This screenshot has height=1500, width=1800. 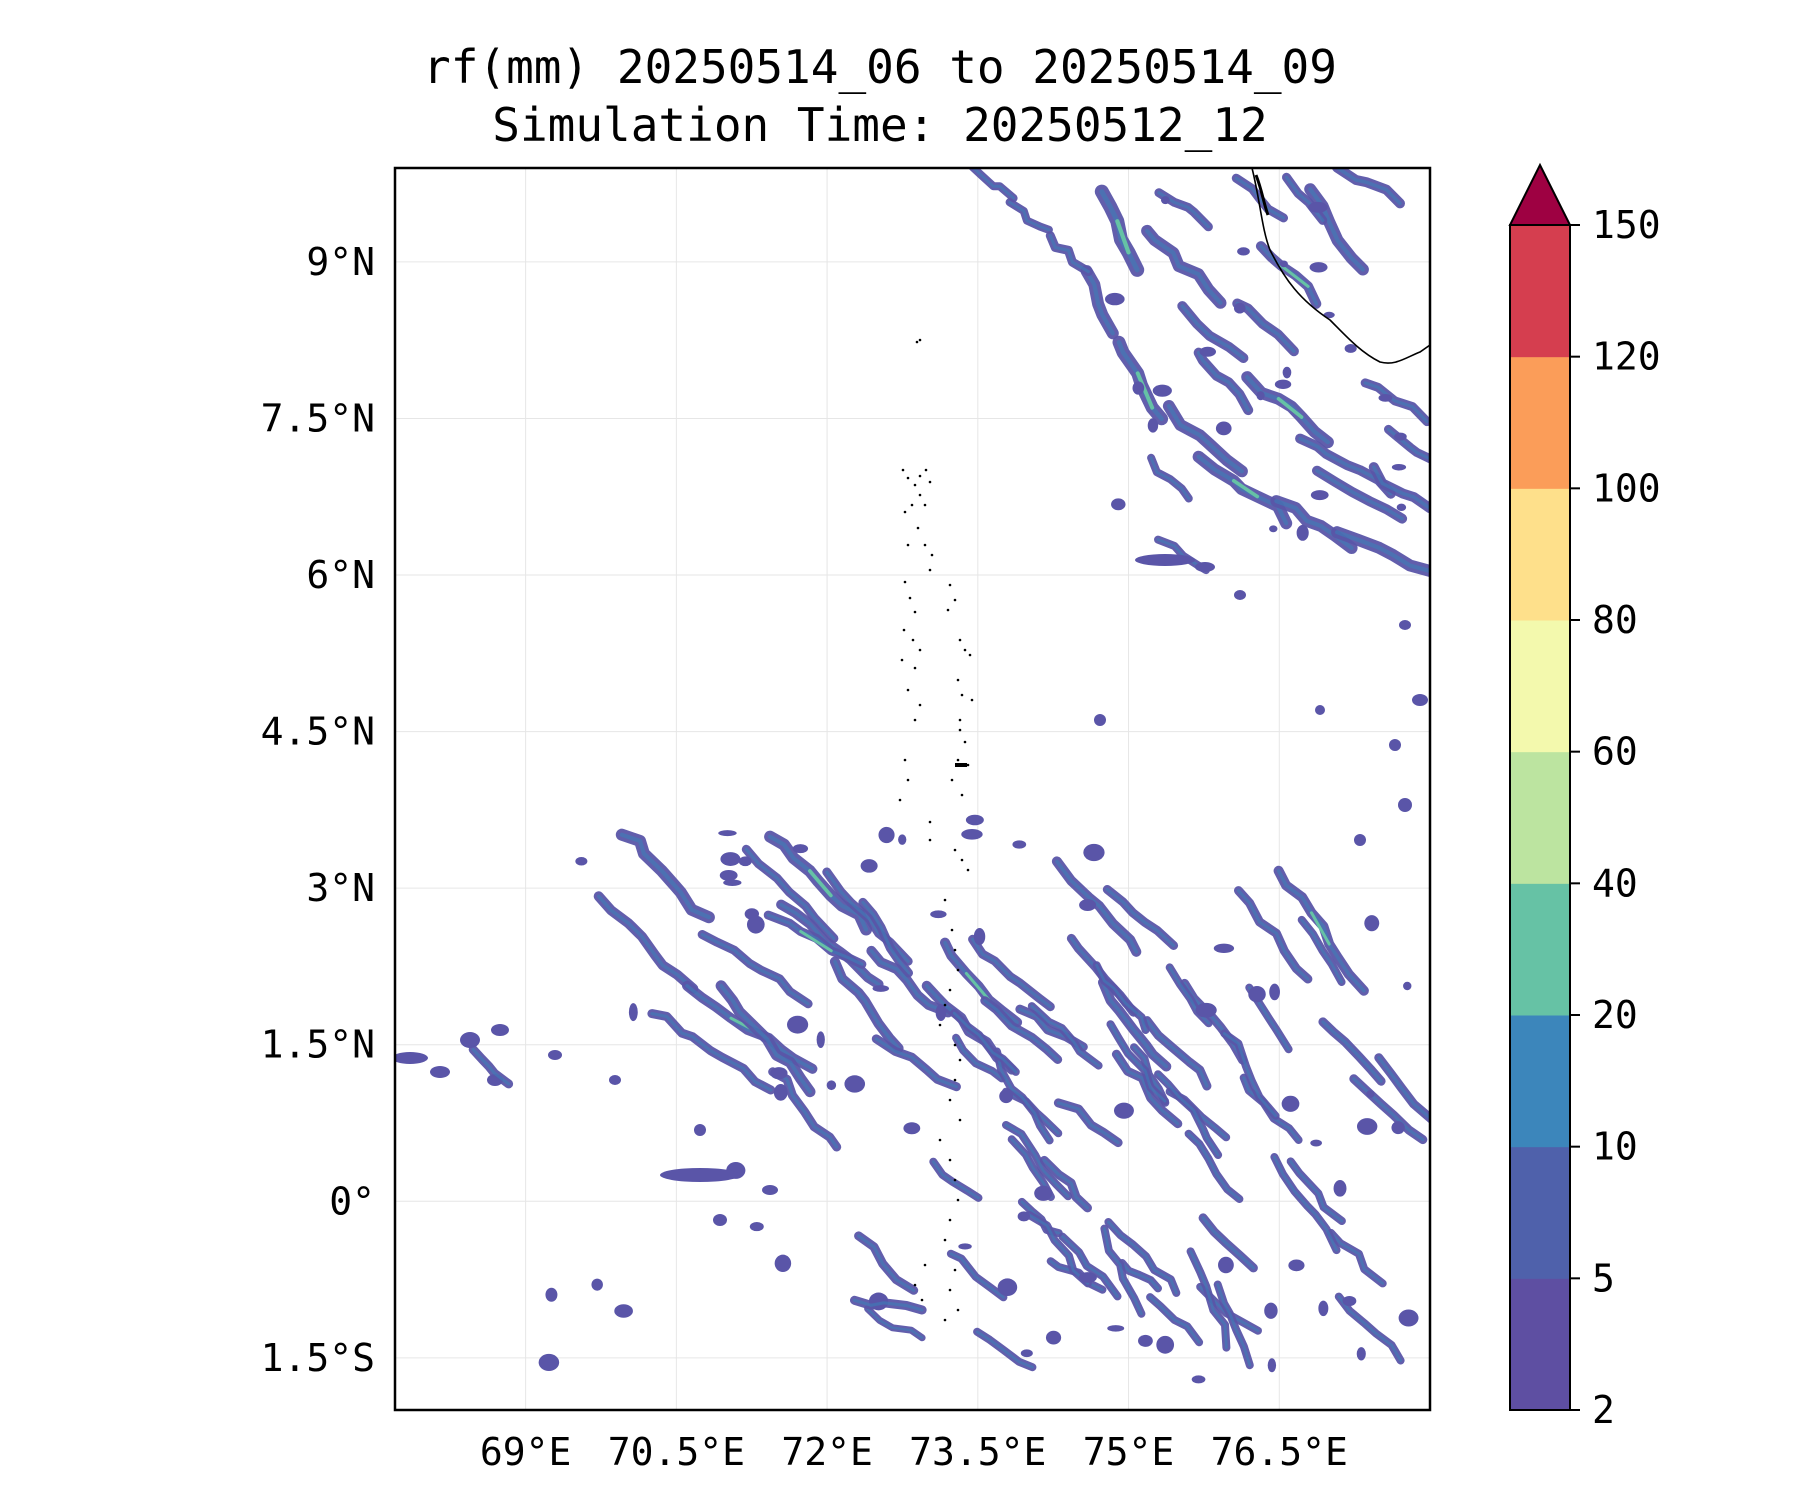 What do you see at coordinates (1540, 194) in the screenshot?
I see `colorbar-extend-arrow` at bounding box center [1540, 194].